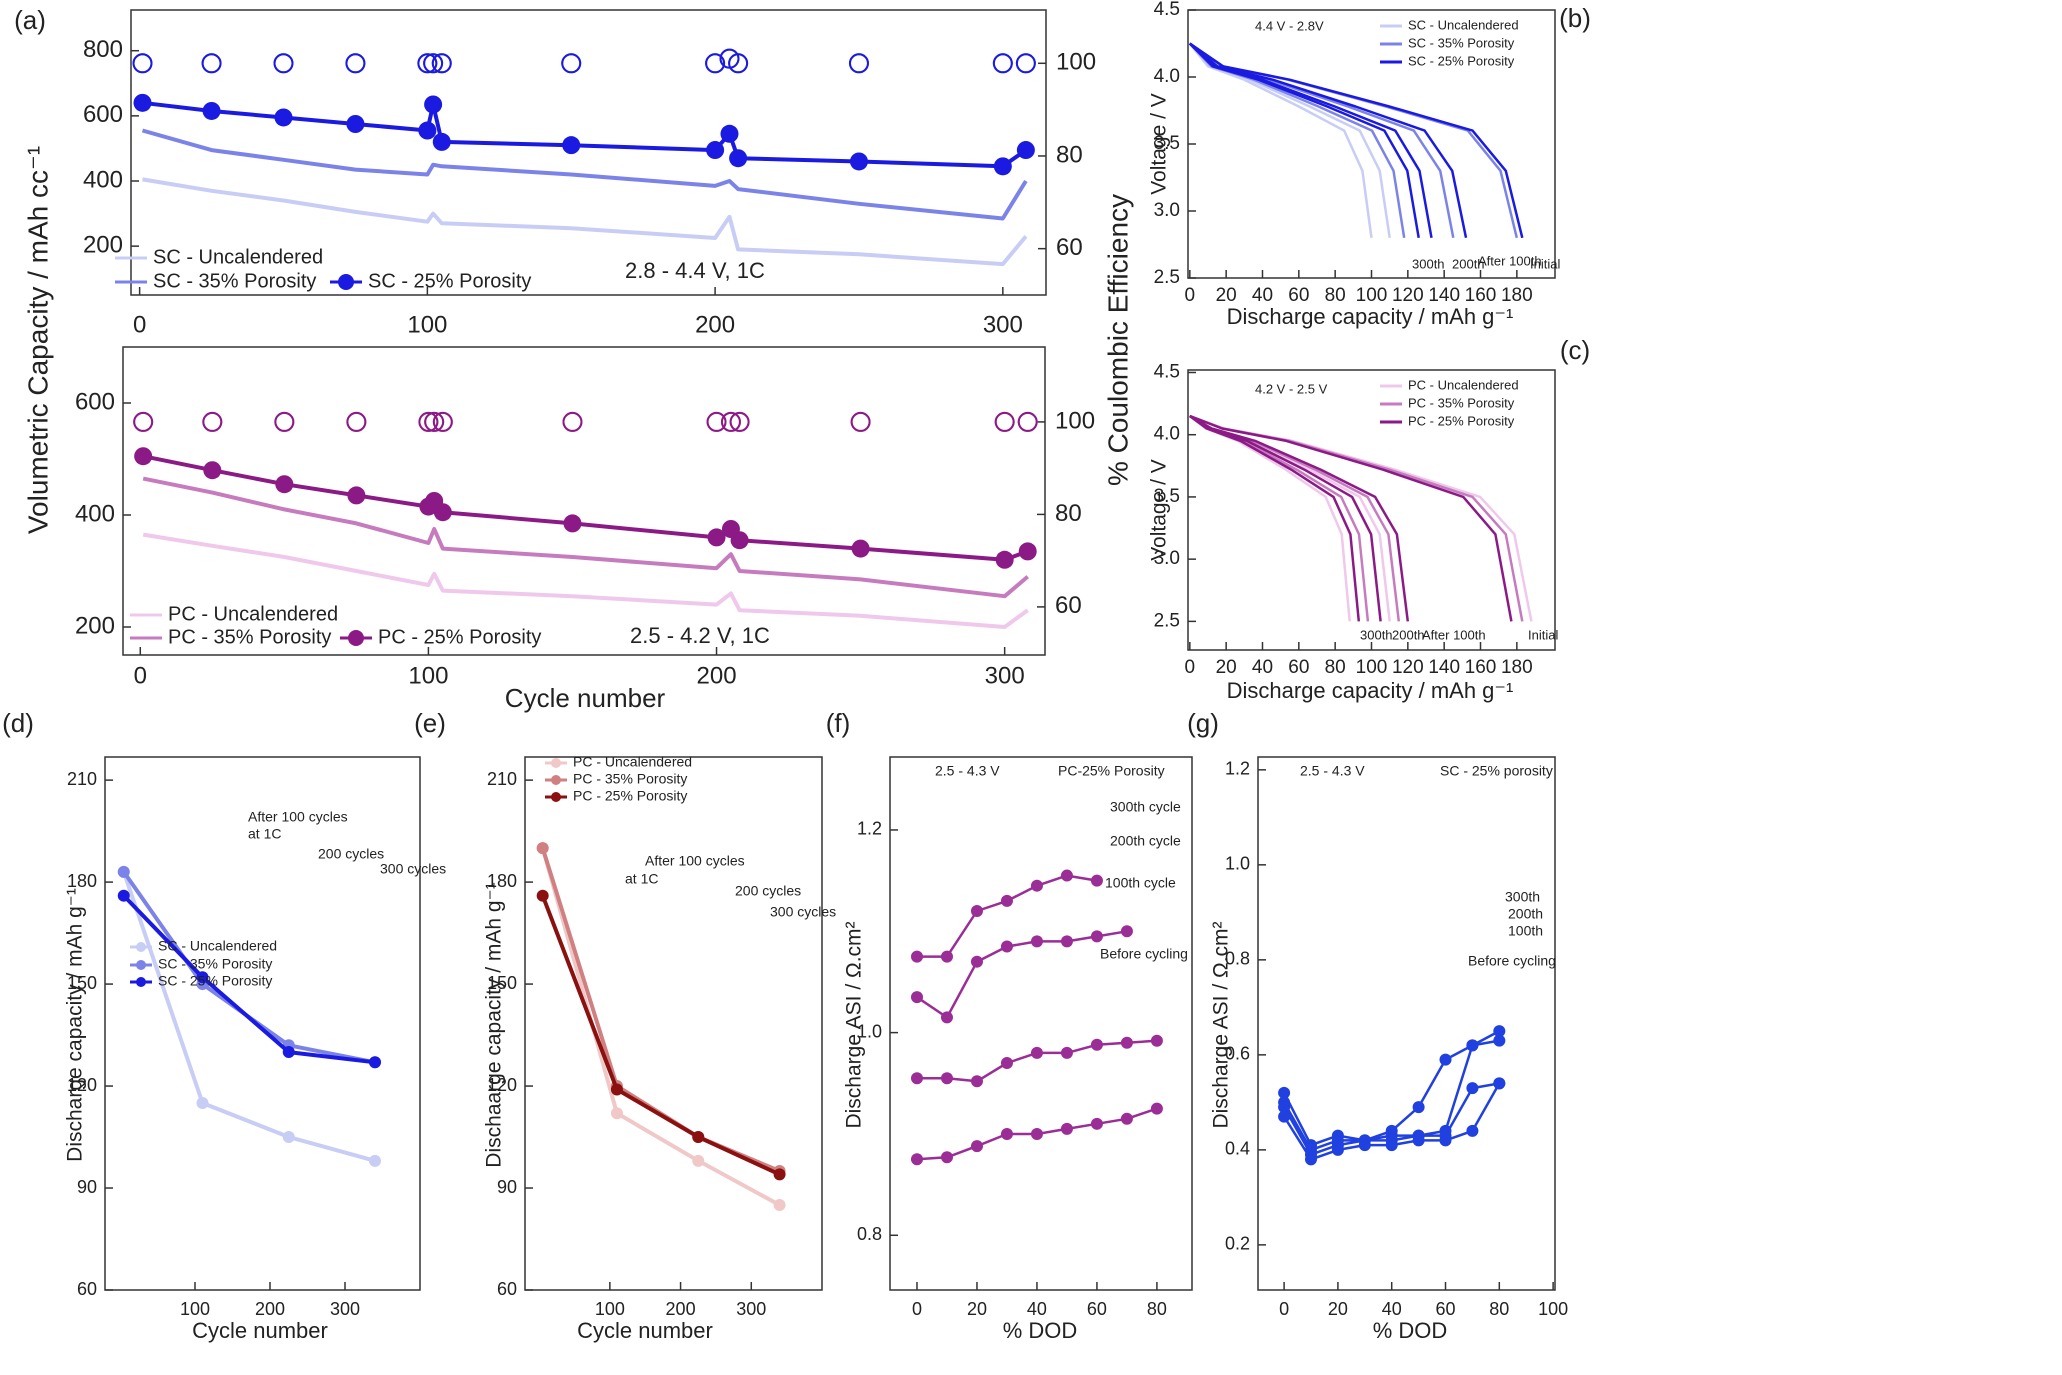  I want to click on series-label: 200th, so click(1525, 914).